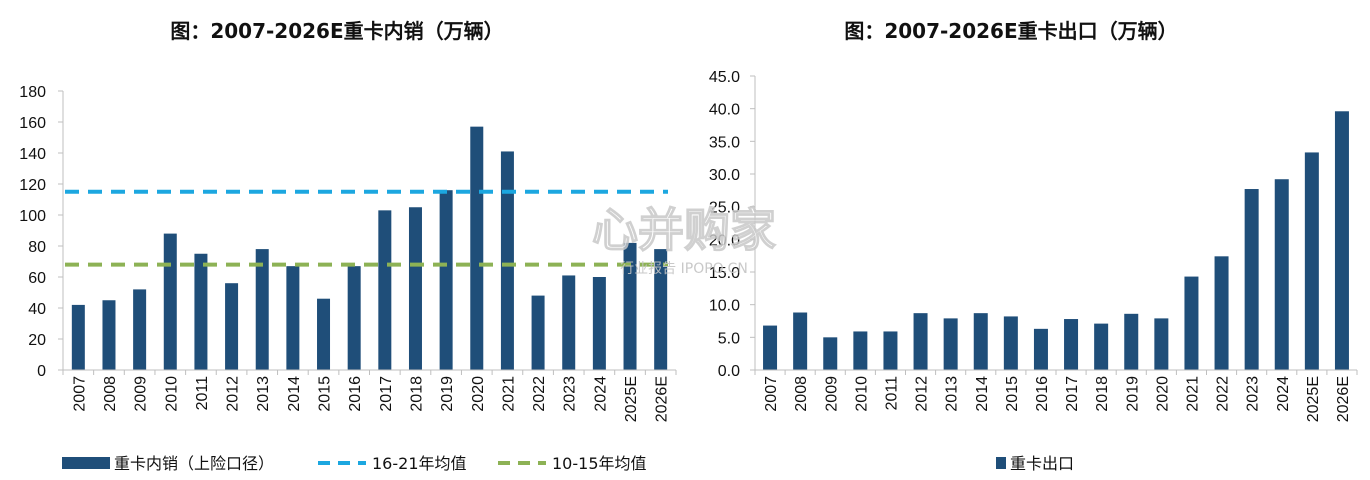 This screenshot has height=480, width=1370. Describe the element at coordinates (32, 92) in the screenshot. I see `y-tick-label: 180` at that location.